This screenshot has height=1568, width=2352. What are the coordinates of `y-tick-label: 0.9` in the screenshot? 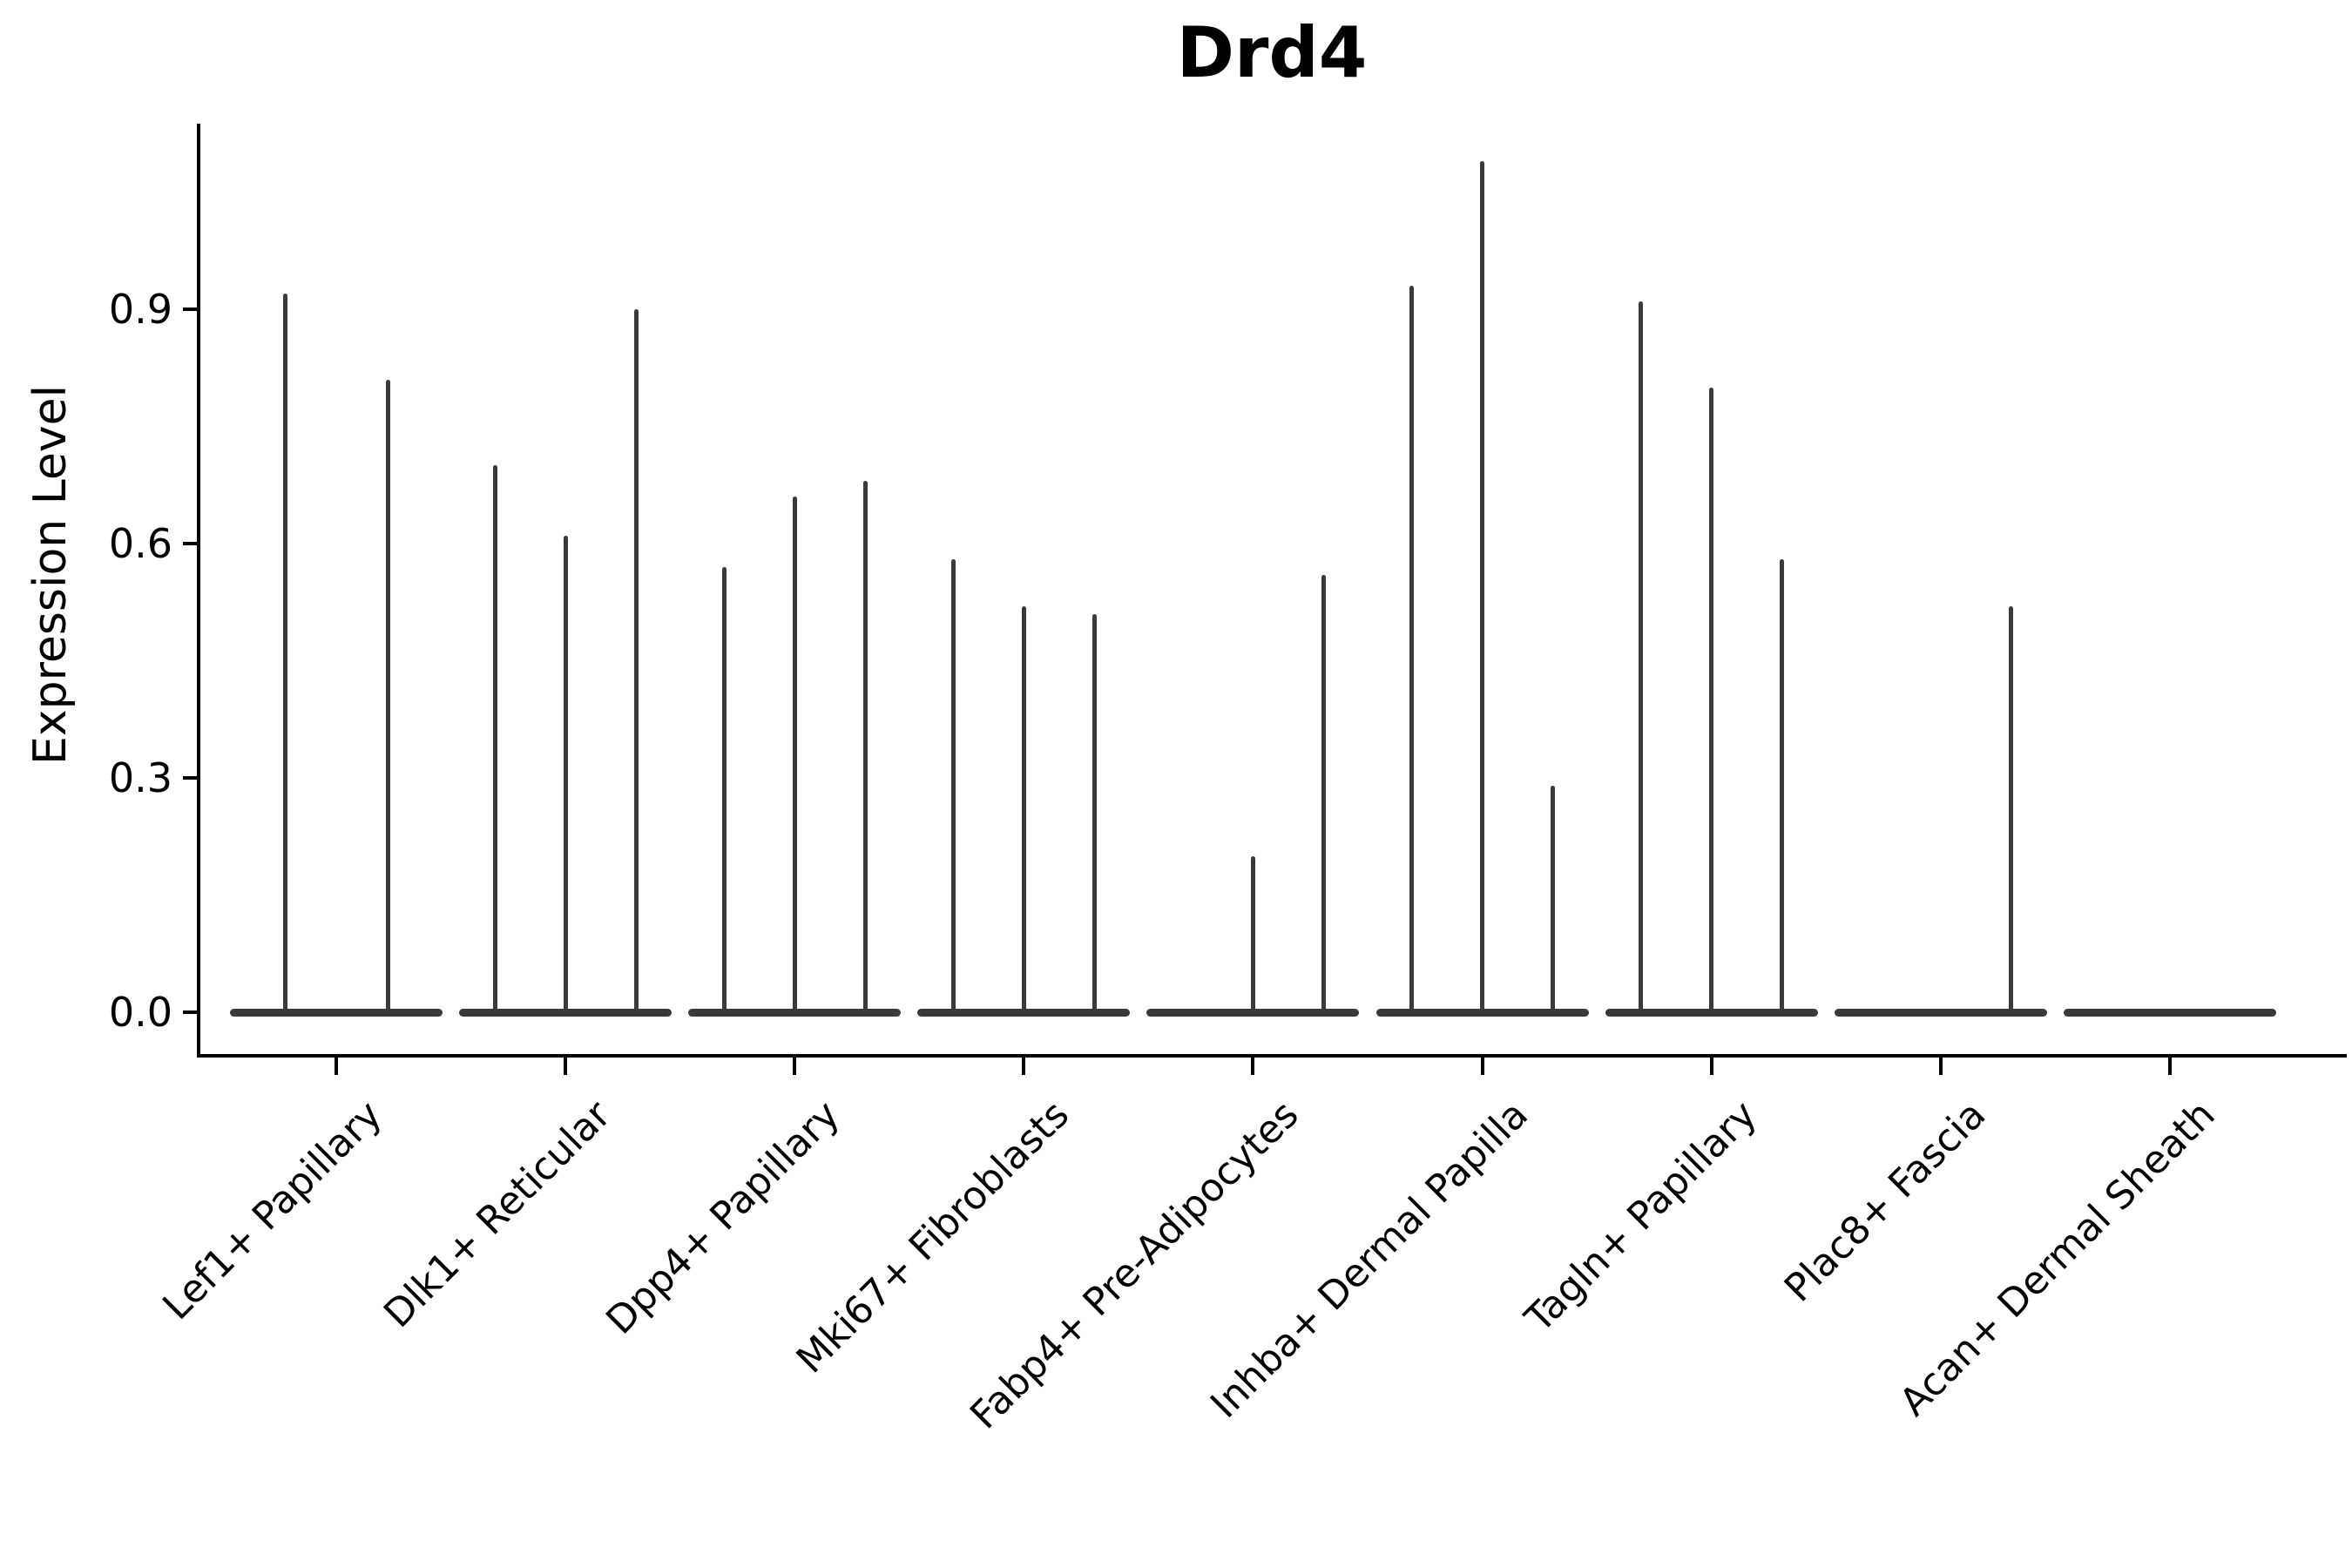 It's located at (140, 309).